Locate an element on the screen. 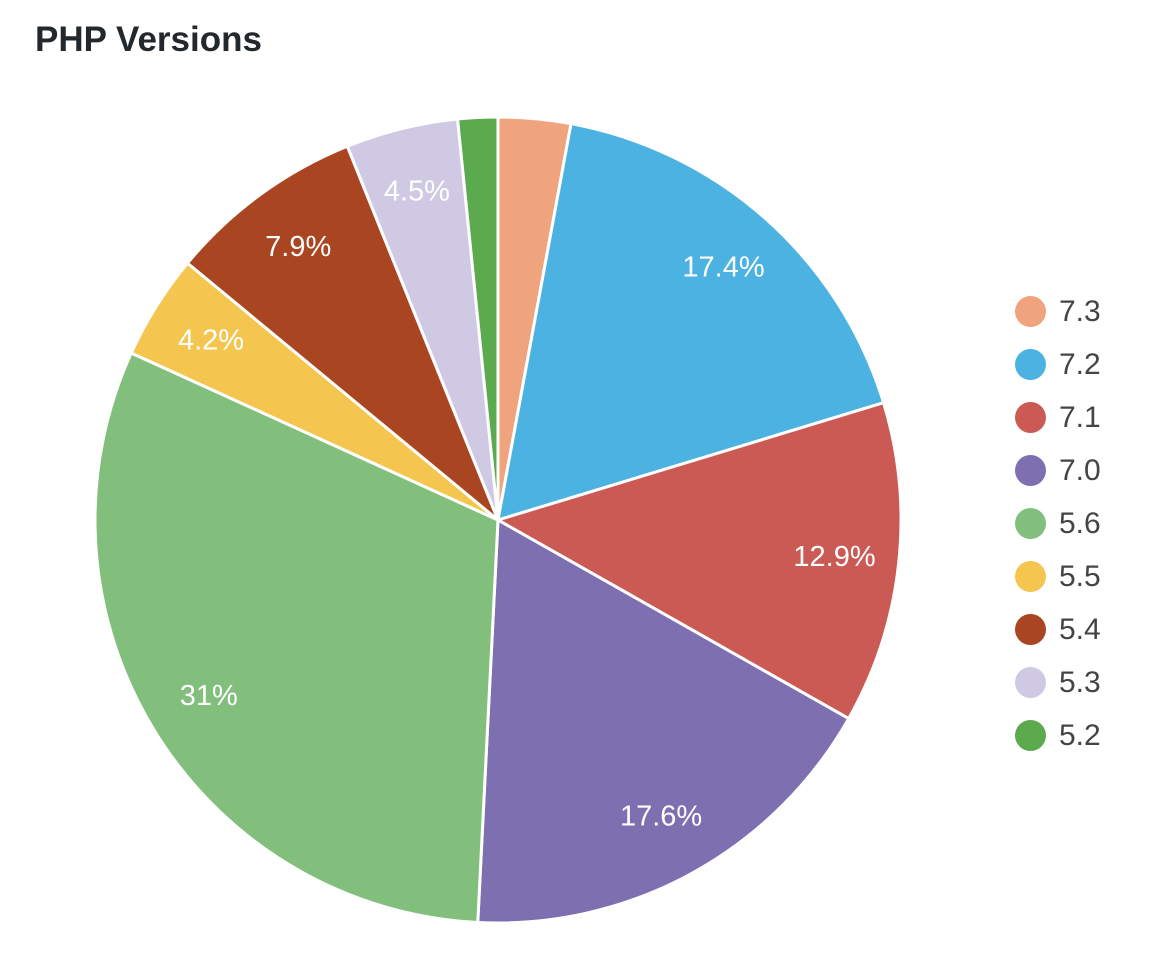 This screenshot has width=1150, height=972. slice-label-5-5: 4.2% is located at coordinates (211, 340).